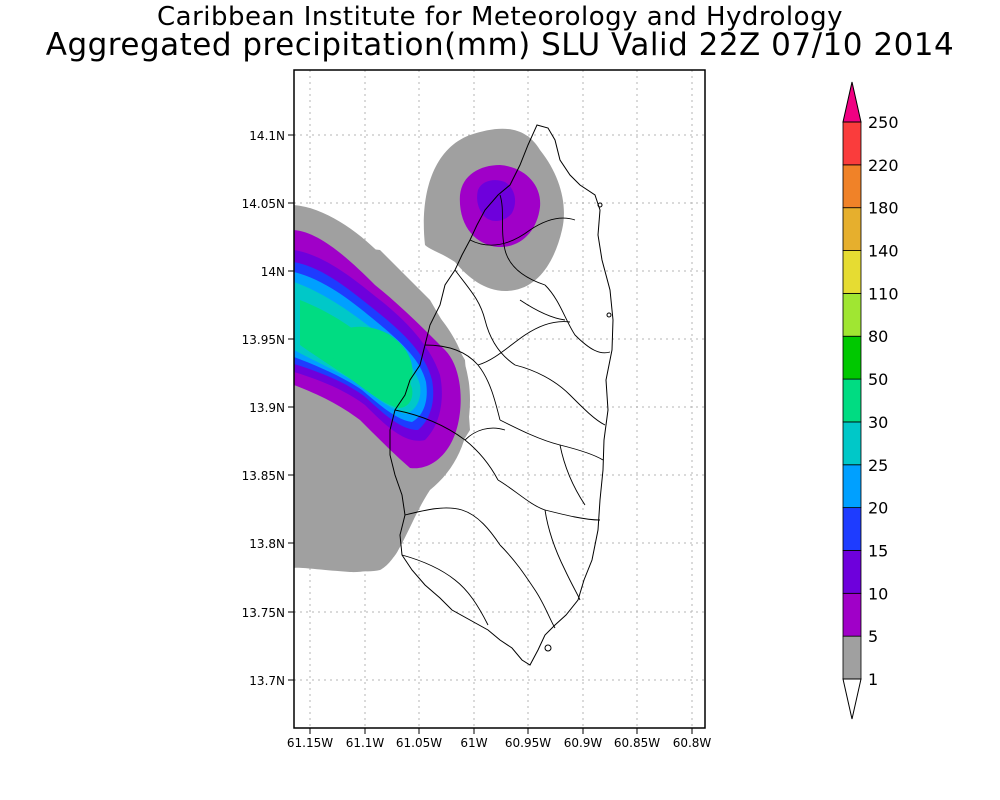  I want to click on colorbar-label: 220, so click(883, 165).